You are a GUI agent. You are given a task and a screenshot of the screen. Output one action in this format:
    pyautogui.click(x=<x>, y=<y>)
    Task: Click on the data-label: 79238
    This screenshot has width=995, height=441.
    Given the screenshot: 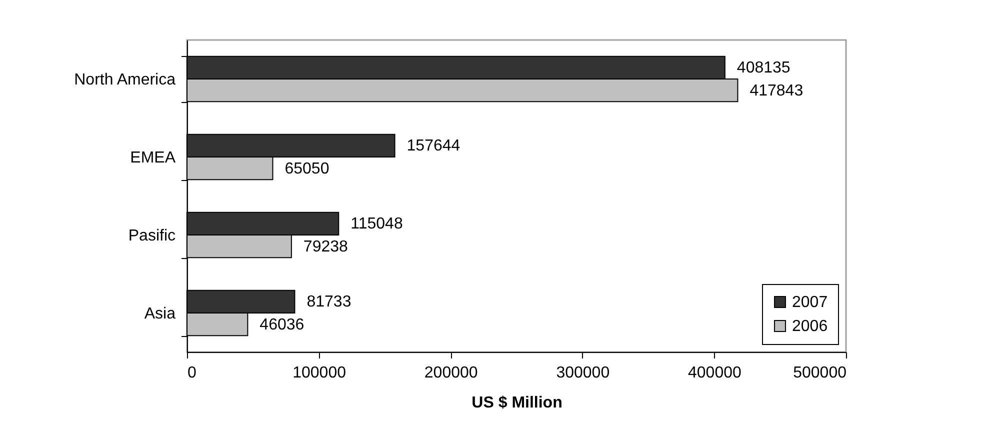 What is the action you would take?
    pyautogui.click(x=325, y=247)
    